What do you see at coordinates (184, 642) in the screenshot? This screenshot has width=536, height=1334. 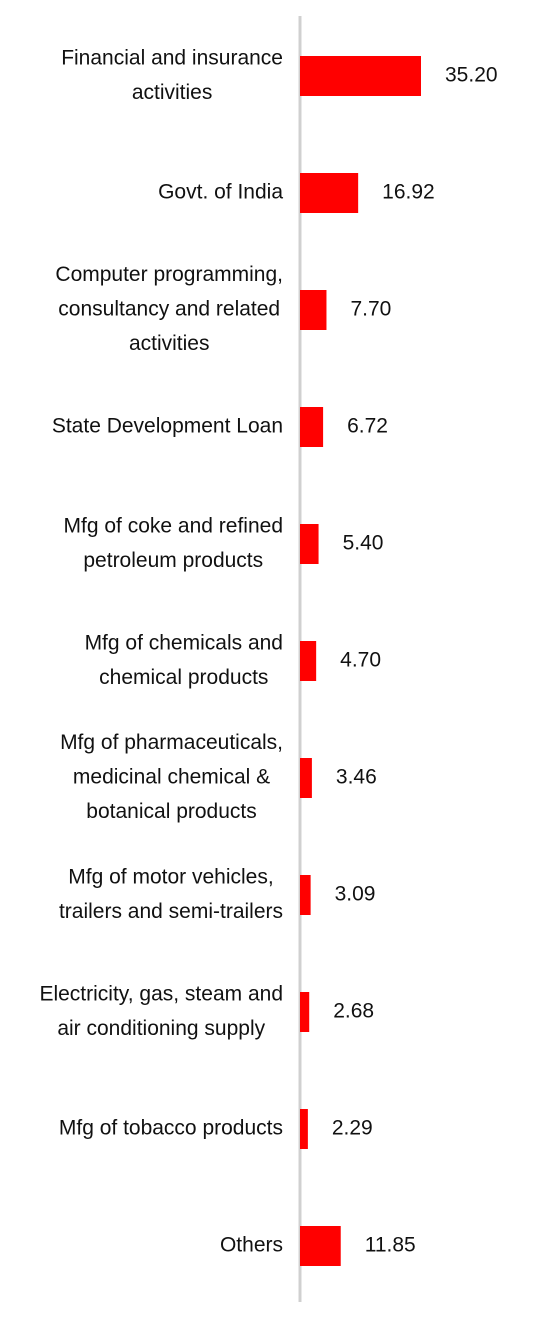 I see `category-label-5-line-0: Mfg of chemicals and` at bounding box center [184, 642].